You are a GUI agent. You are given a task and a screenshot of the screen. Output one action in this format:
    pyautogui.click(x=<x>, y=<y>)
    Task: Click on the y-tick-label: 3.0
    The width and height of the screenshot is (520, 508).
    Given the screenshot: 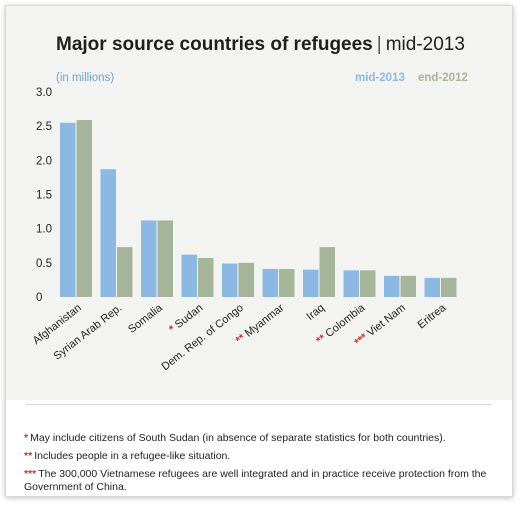 What is the action you would take?
    pyautogui.click(x=44, y=93)
    